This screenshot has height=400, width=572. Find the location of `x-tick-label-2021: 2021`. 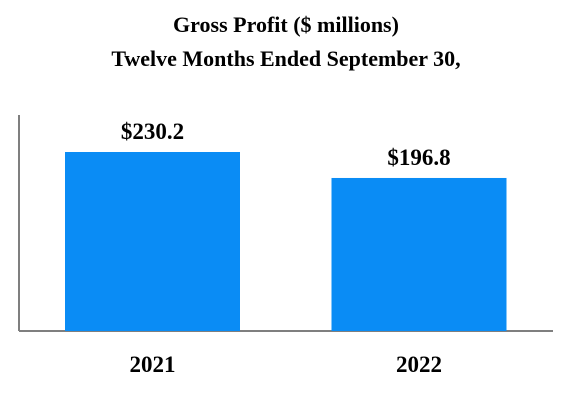

x-tick-label-2021: 2021 is located at coordinates (153, 364).